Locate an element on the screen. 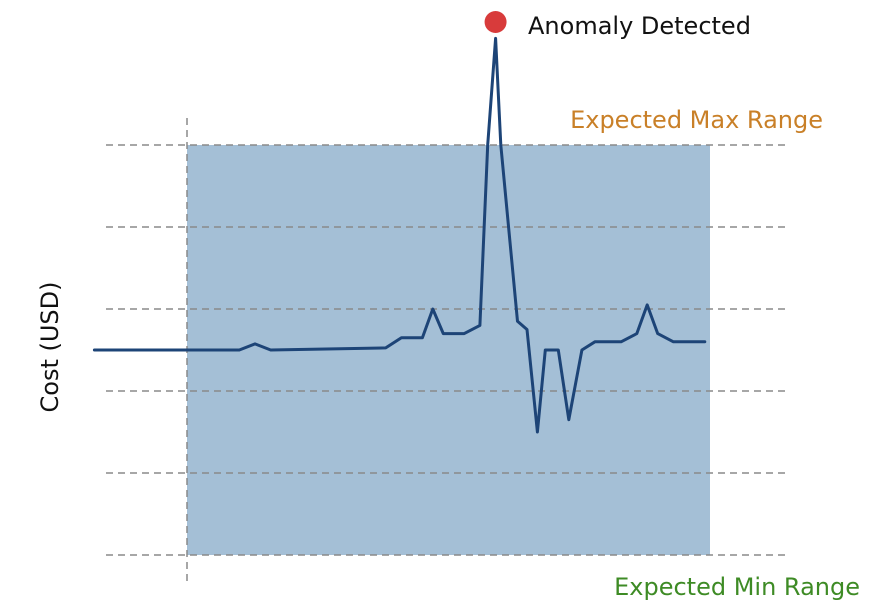  y-axis-label: Cost (USD) is located at coordinates (50, 347).